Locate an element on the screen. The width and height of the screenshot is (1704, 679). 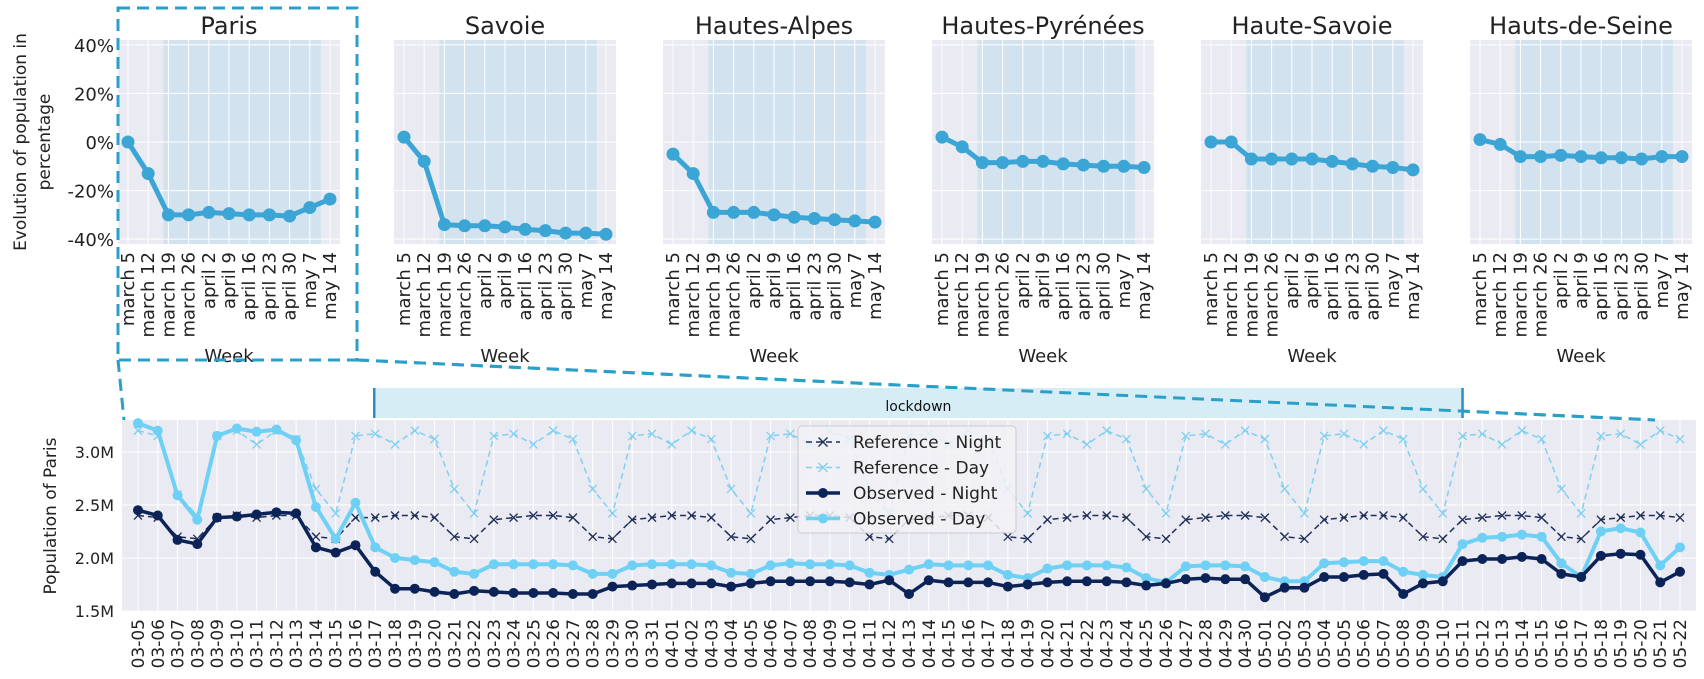
date-tick-label: 04-19 is located at coordinates (1029, 643).